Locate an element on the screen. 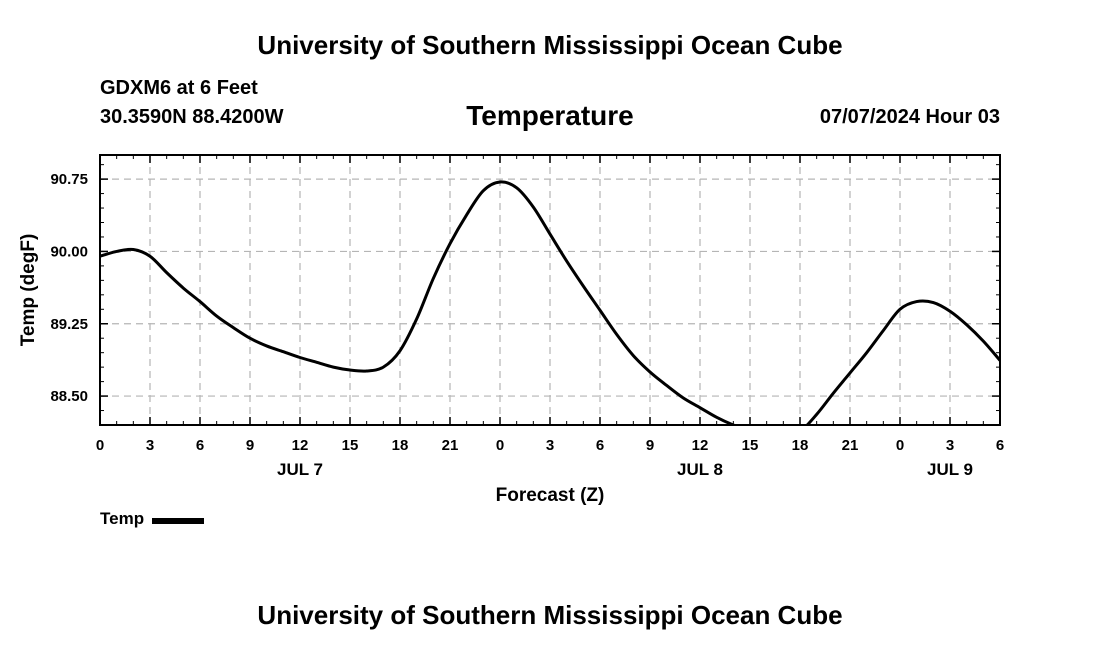 Image resolution: width=1100 pixels, height=650 pixels. y-tick-label: 90.75 is located at coordinates (69, 179).